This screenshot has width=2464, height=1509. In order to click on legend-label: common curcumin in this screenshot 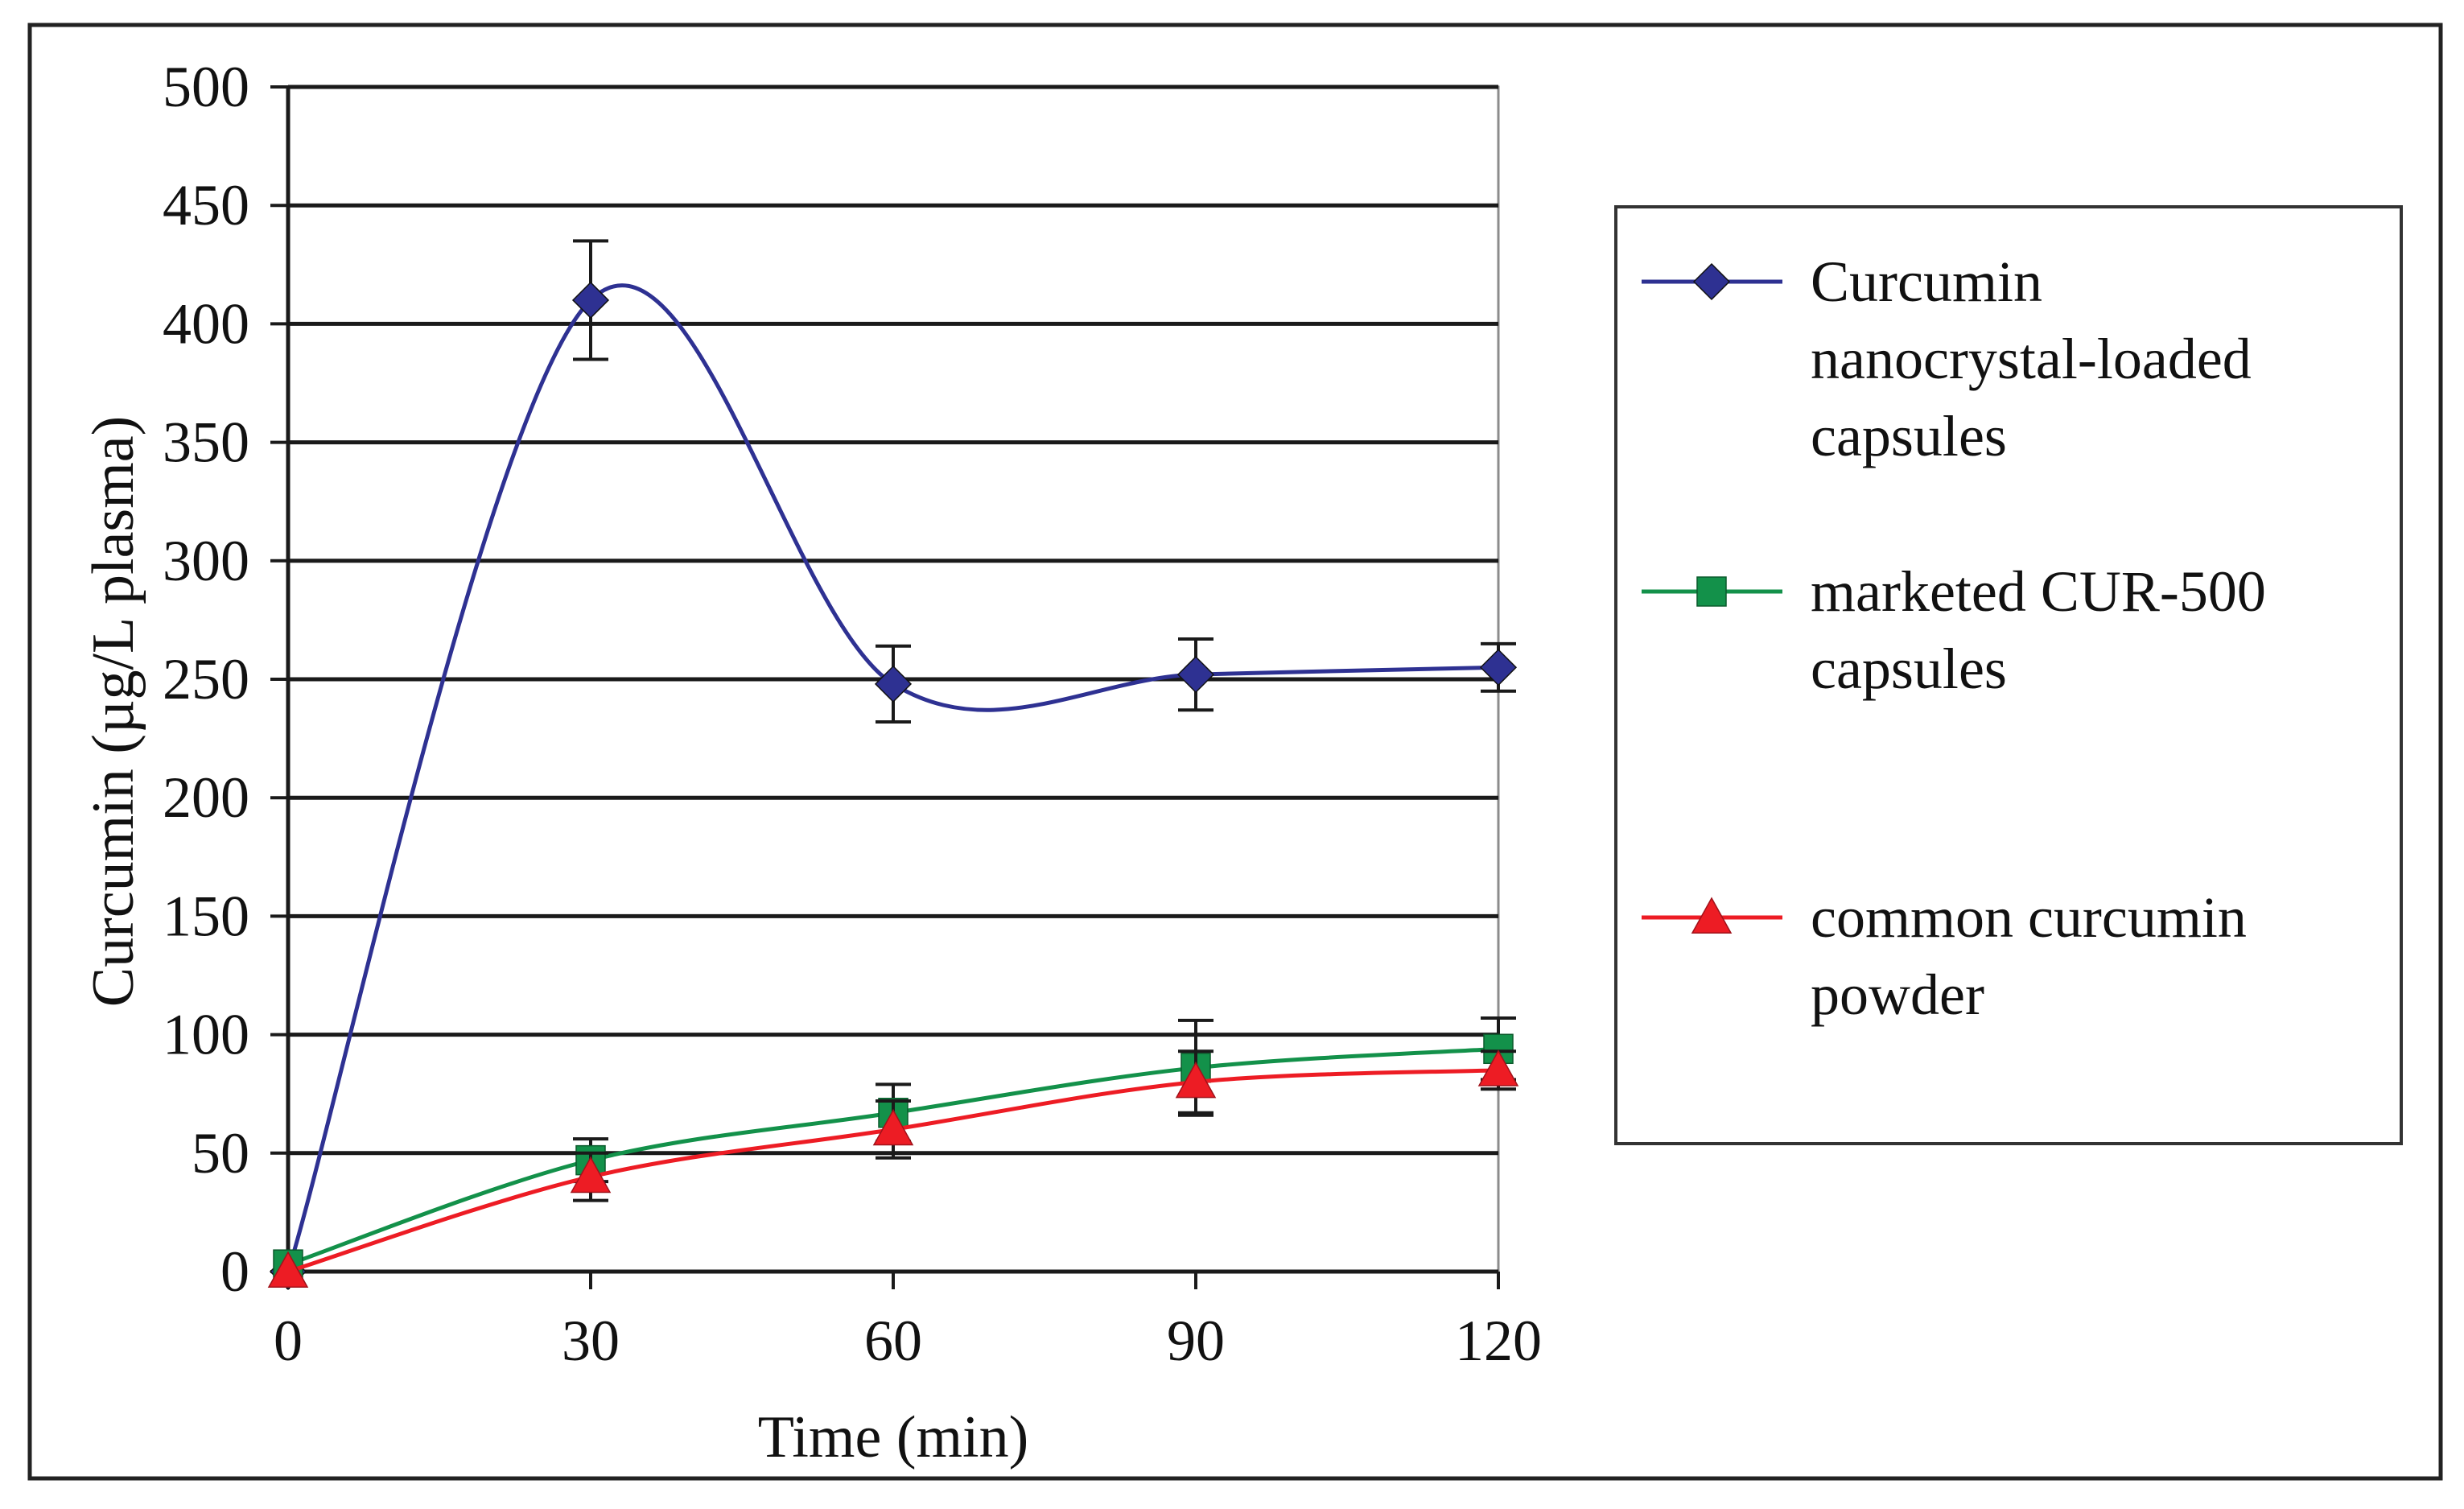, I will do `click(2029, 917)`.